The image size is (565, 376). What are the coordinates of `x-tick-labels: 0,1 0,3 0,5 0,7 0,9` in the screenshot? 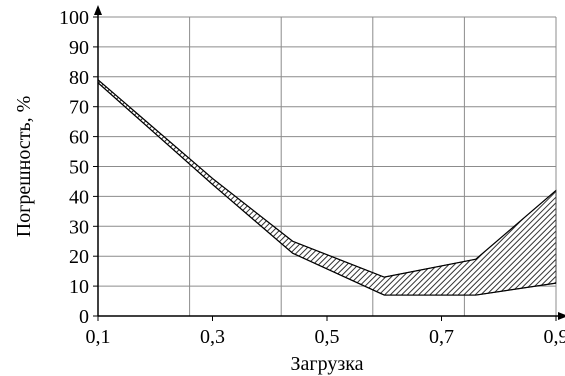 It's located at (325, 337).